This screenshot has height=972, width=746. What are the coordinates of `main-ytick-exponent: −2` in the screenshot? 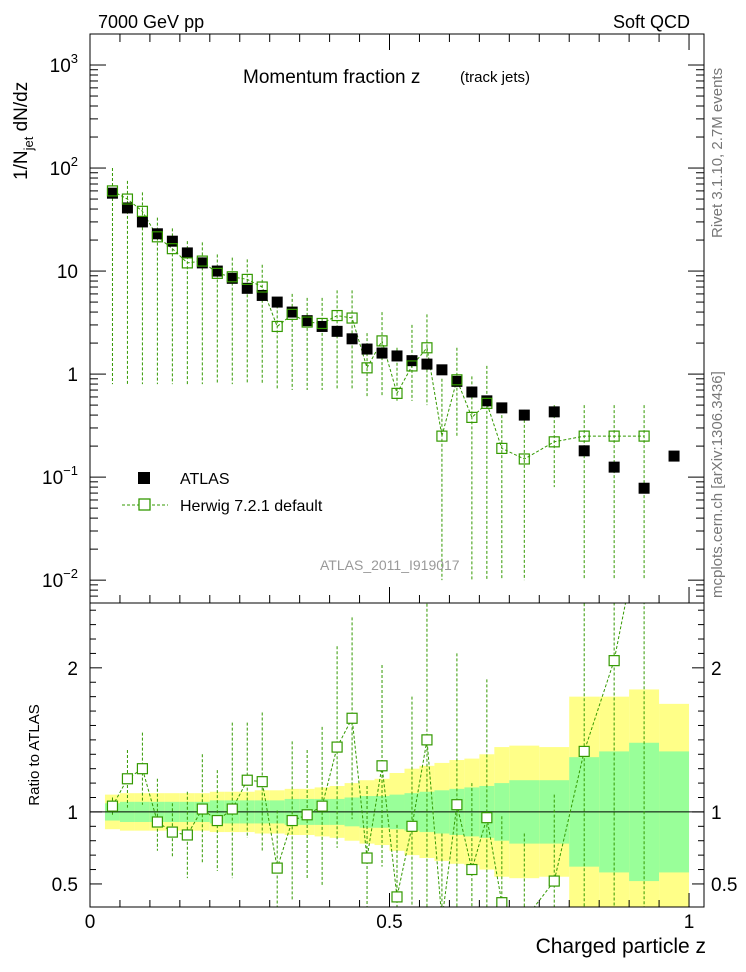 It's located at (70, 573).